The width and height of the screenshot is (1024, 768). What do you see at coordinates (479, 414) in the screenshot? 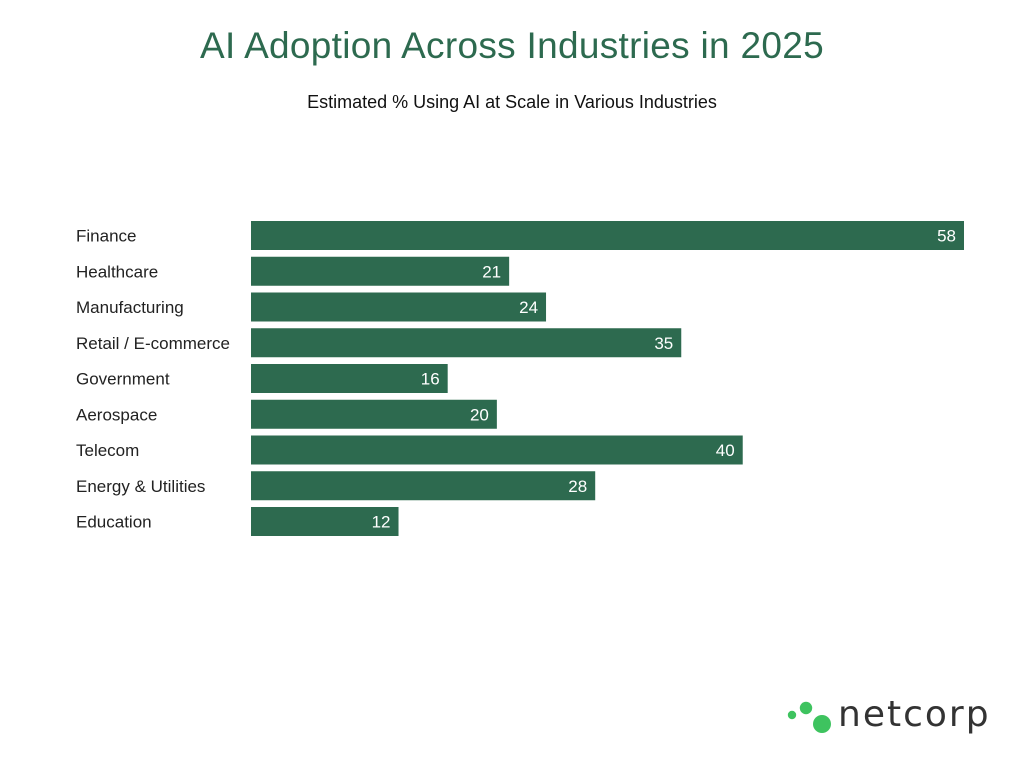
I see `bar-value-label: 20` at bounding box center [479, 414].